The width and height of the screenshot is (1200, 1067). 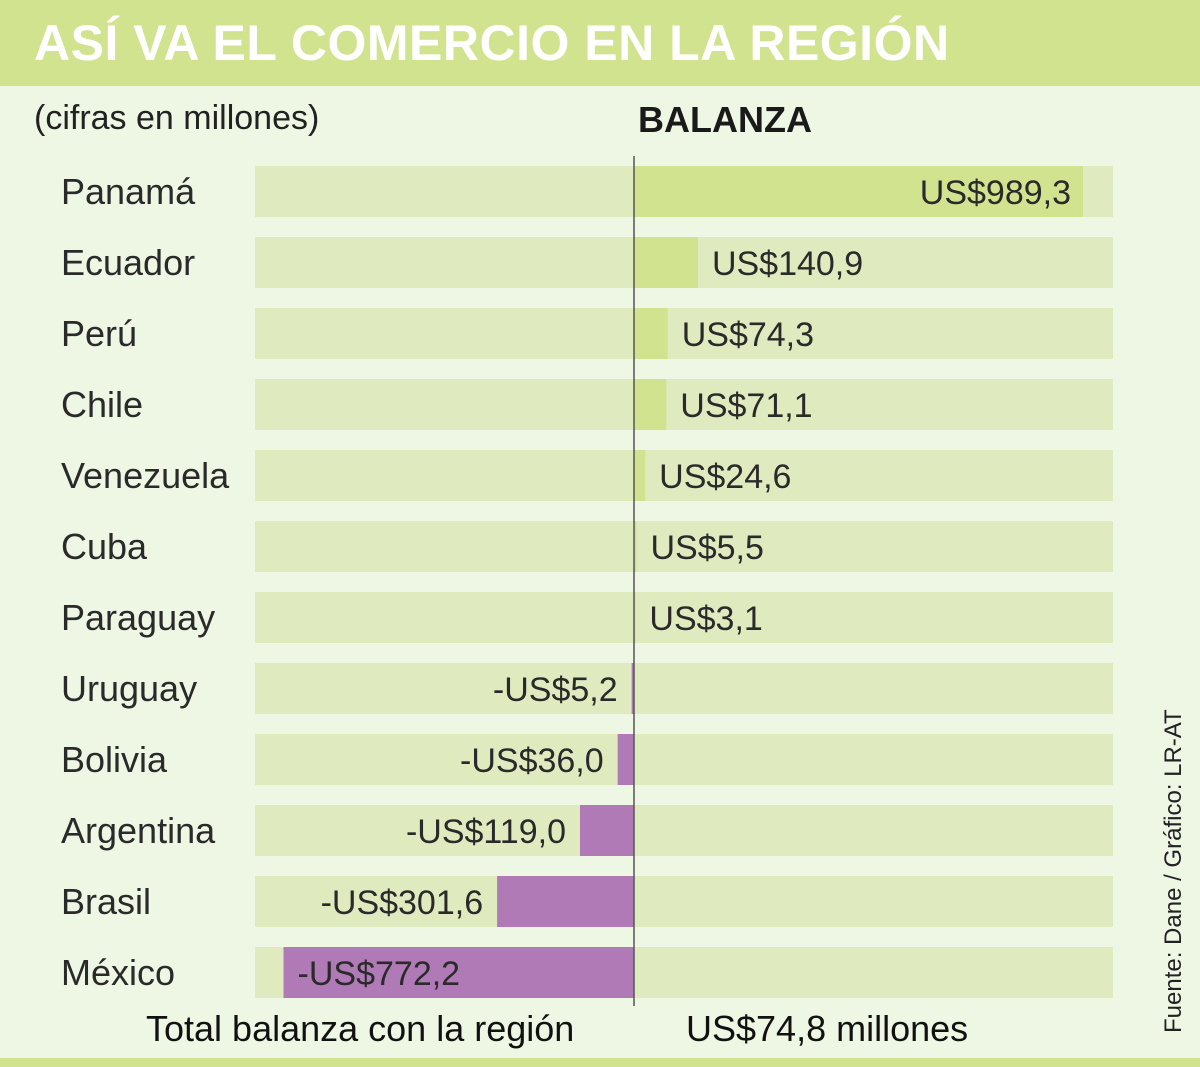 What do you see at coordinates (706, 548) in the screenshot?
I see `value-label: US$5,5` at bounding box center [706, 548].